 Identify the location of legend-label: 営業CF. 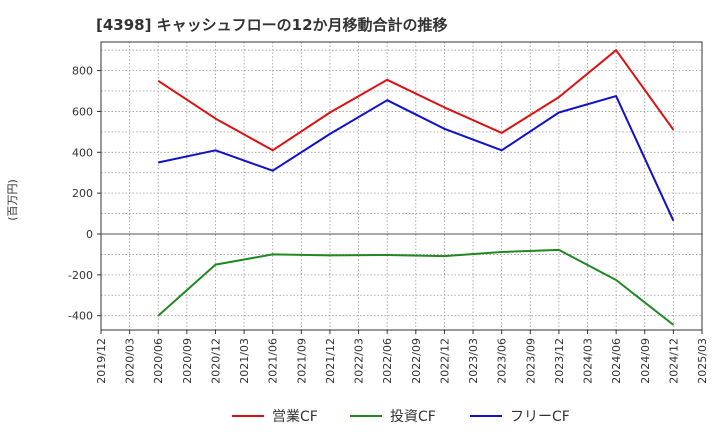
(295, 417).